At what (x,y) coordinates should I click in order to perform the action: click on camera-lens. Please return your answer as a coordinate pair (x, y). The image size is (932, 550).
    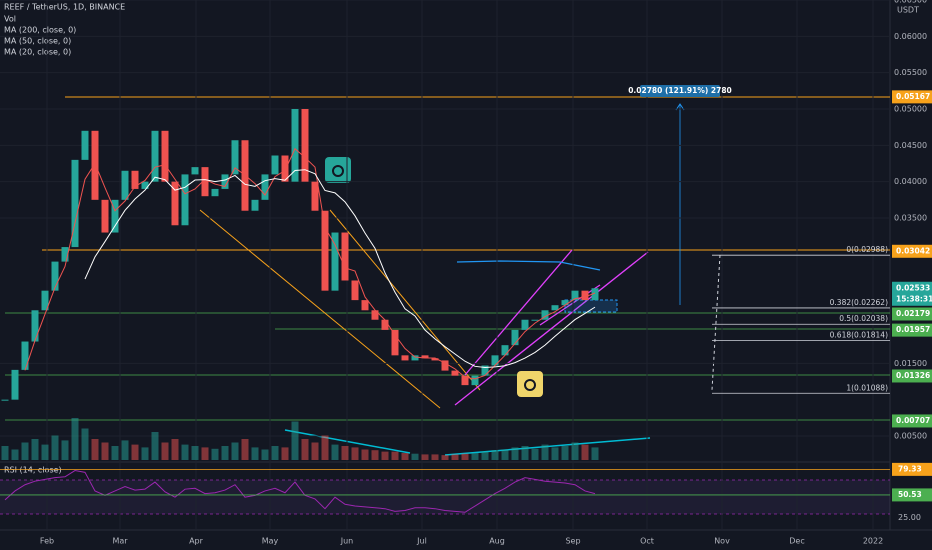
    Looking at the image, I should click on (530, 385).